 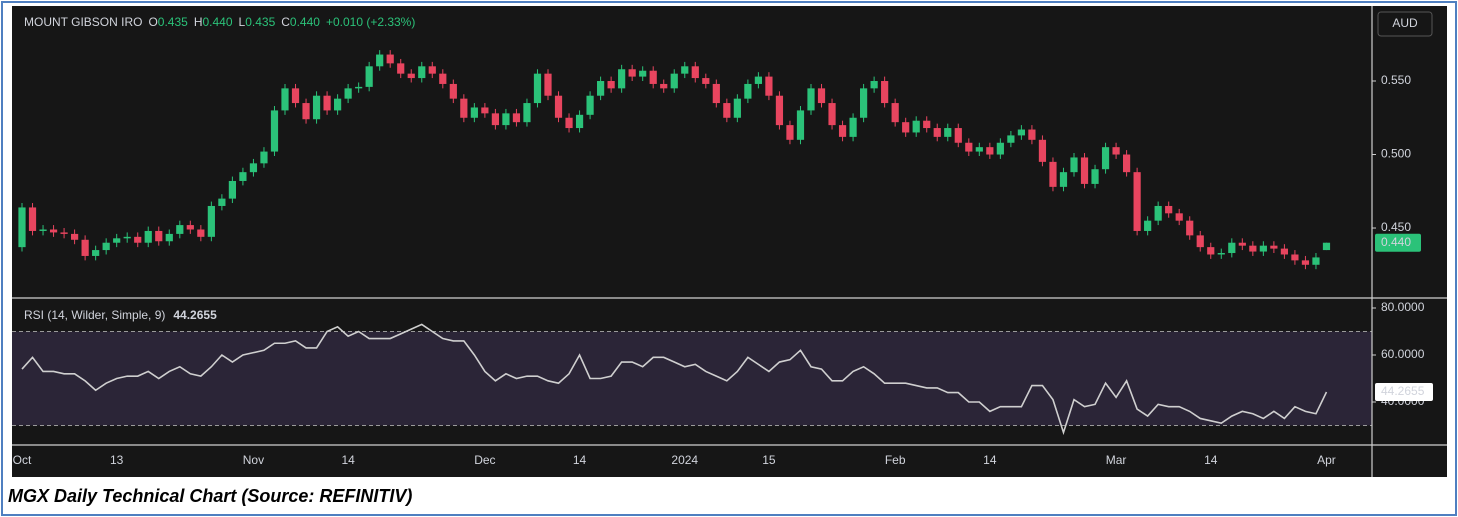 What do you see at coordinates (22, 460) in the screenshot?
I see `x-tick-label: Oct` at bounding box center [22, 460].